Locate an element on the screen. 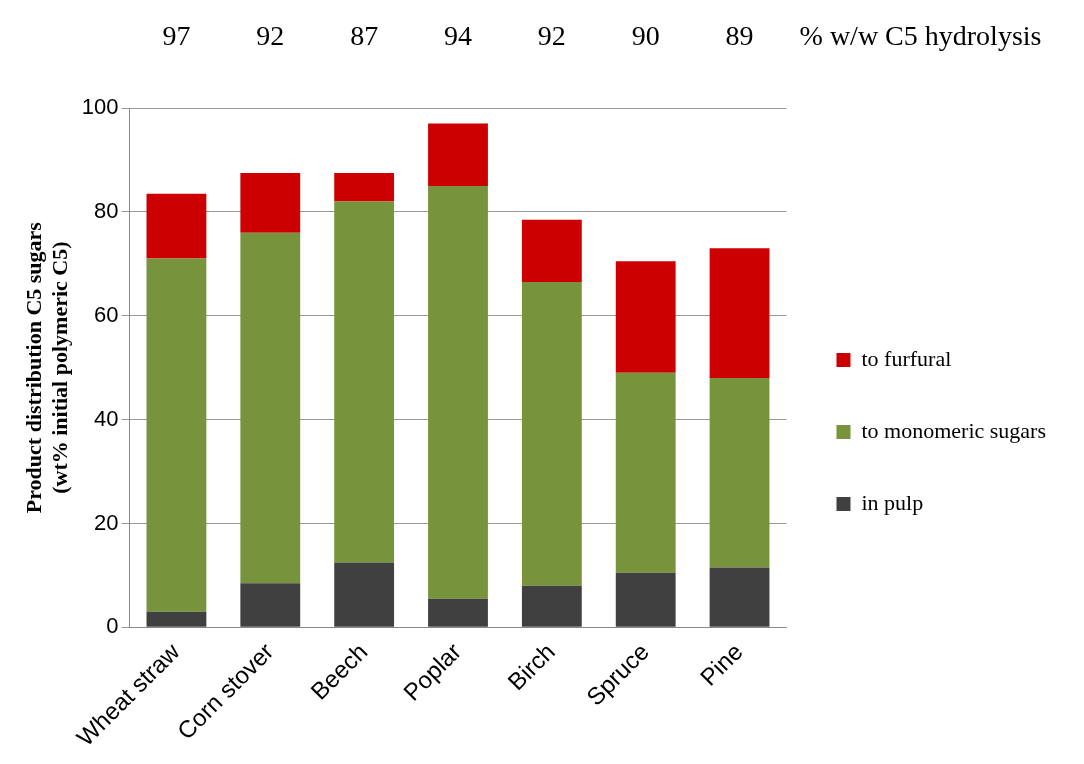 This screenshot has height=764, width=1084. text: 97 is located at coordinates (176, 36).